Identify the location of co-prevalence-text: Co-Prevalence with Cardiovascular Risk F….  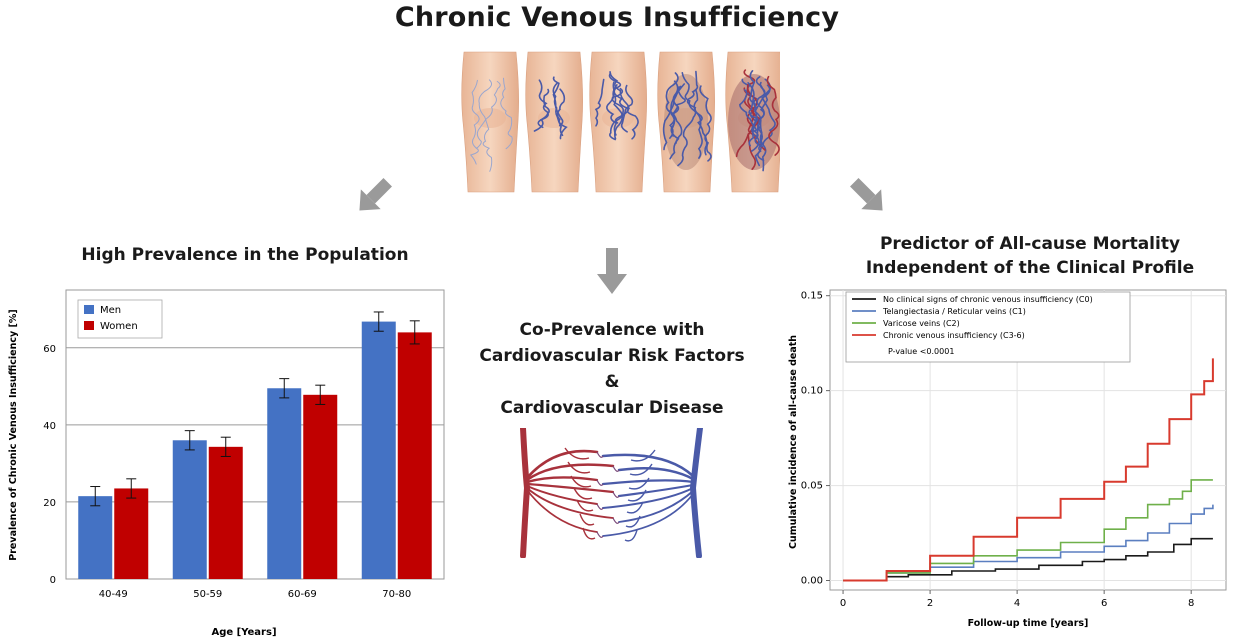
(612, 370).